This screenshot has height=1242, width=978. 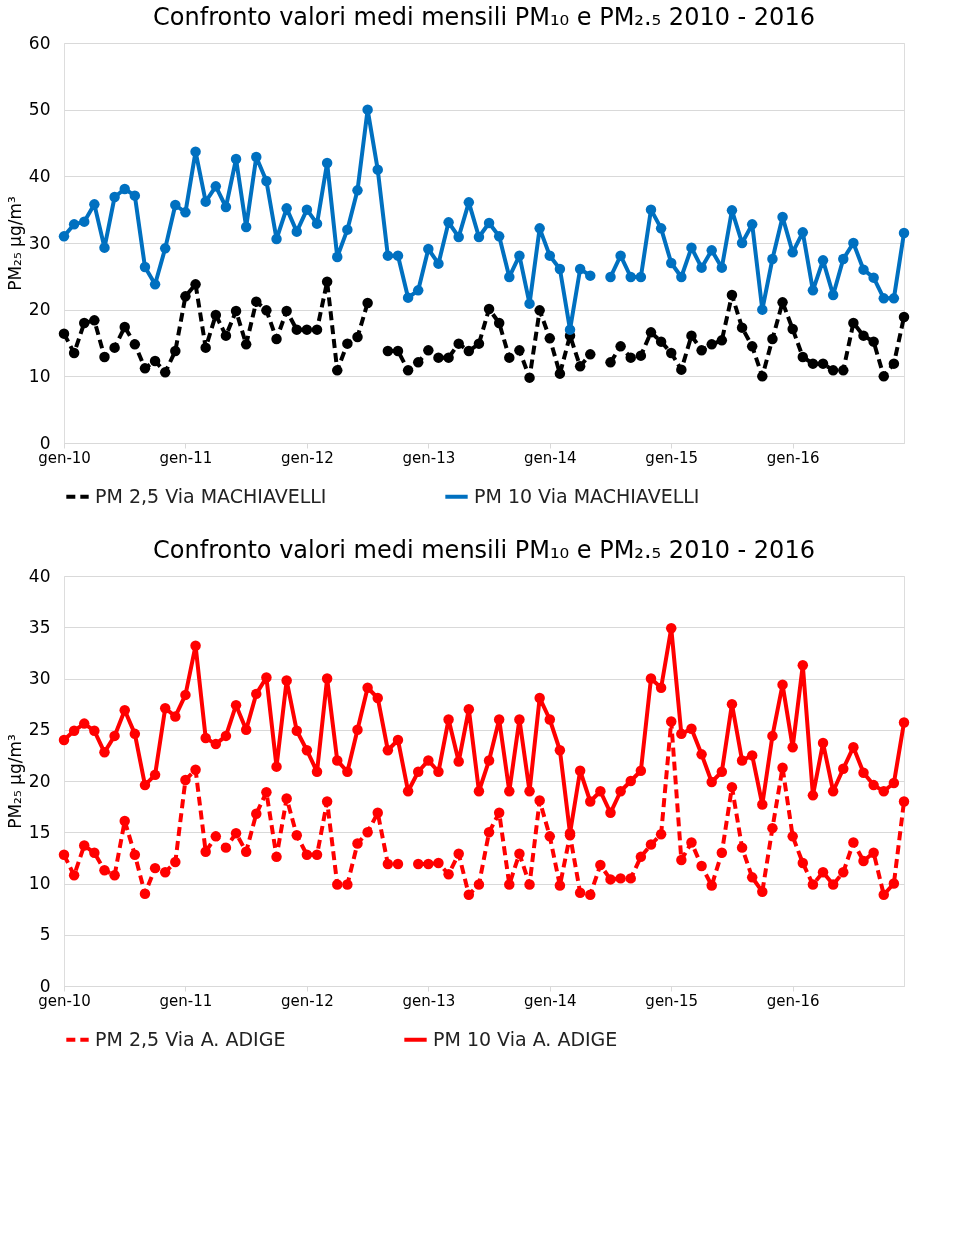 What do you see at coordinates (587, 495) in the screenshot?
I see `legend-label: PM 10 Via MACHIAVELLI` at bounding box center [587, 495].